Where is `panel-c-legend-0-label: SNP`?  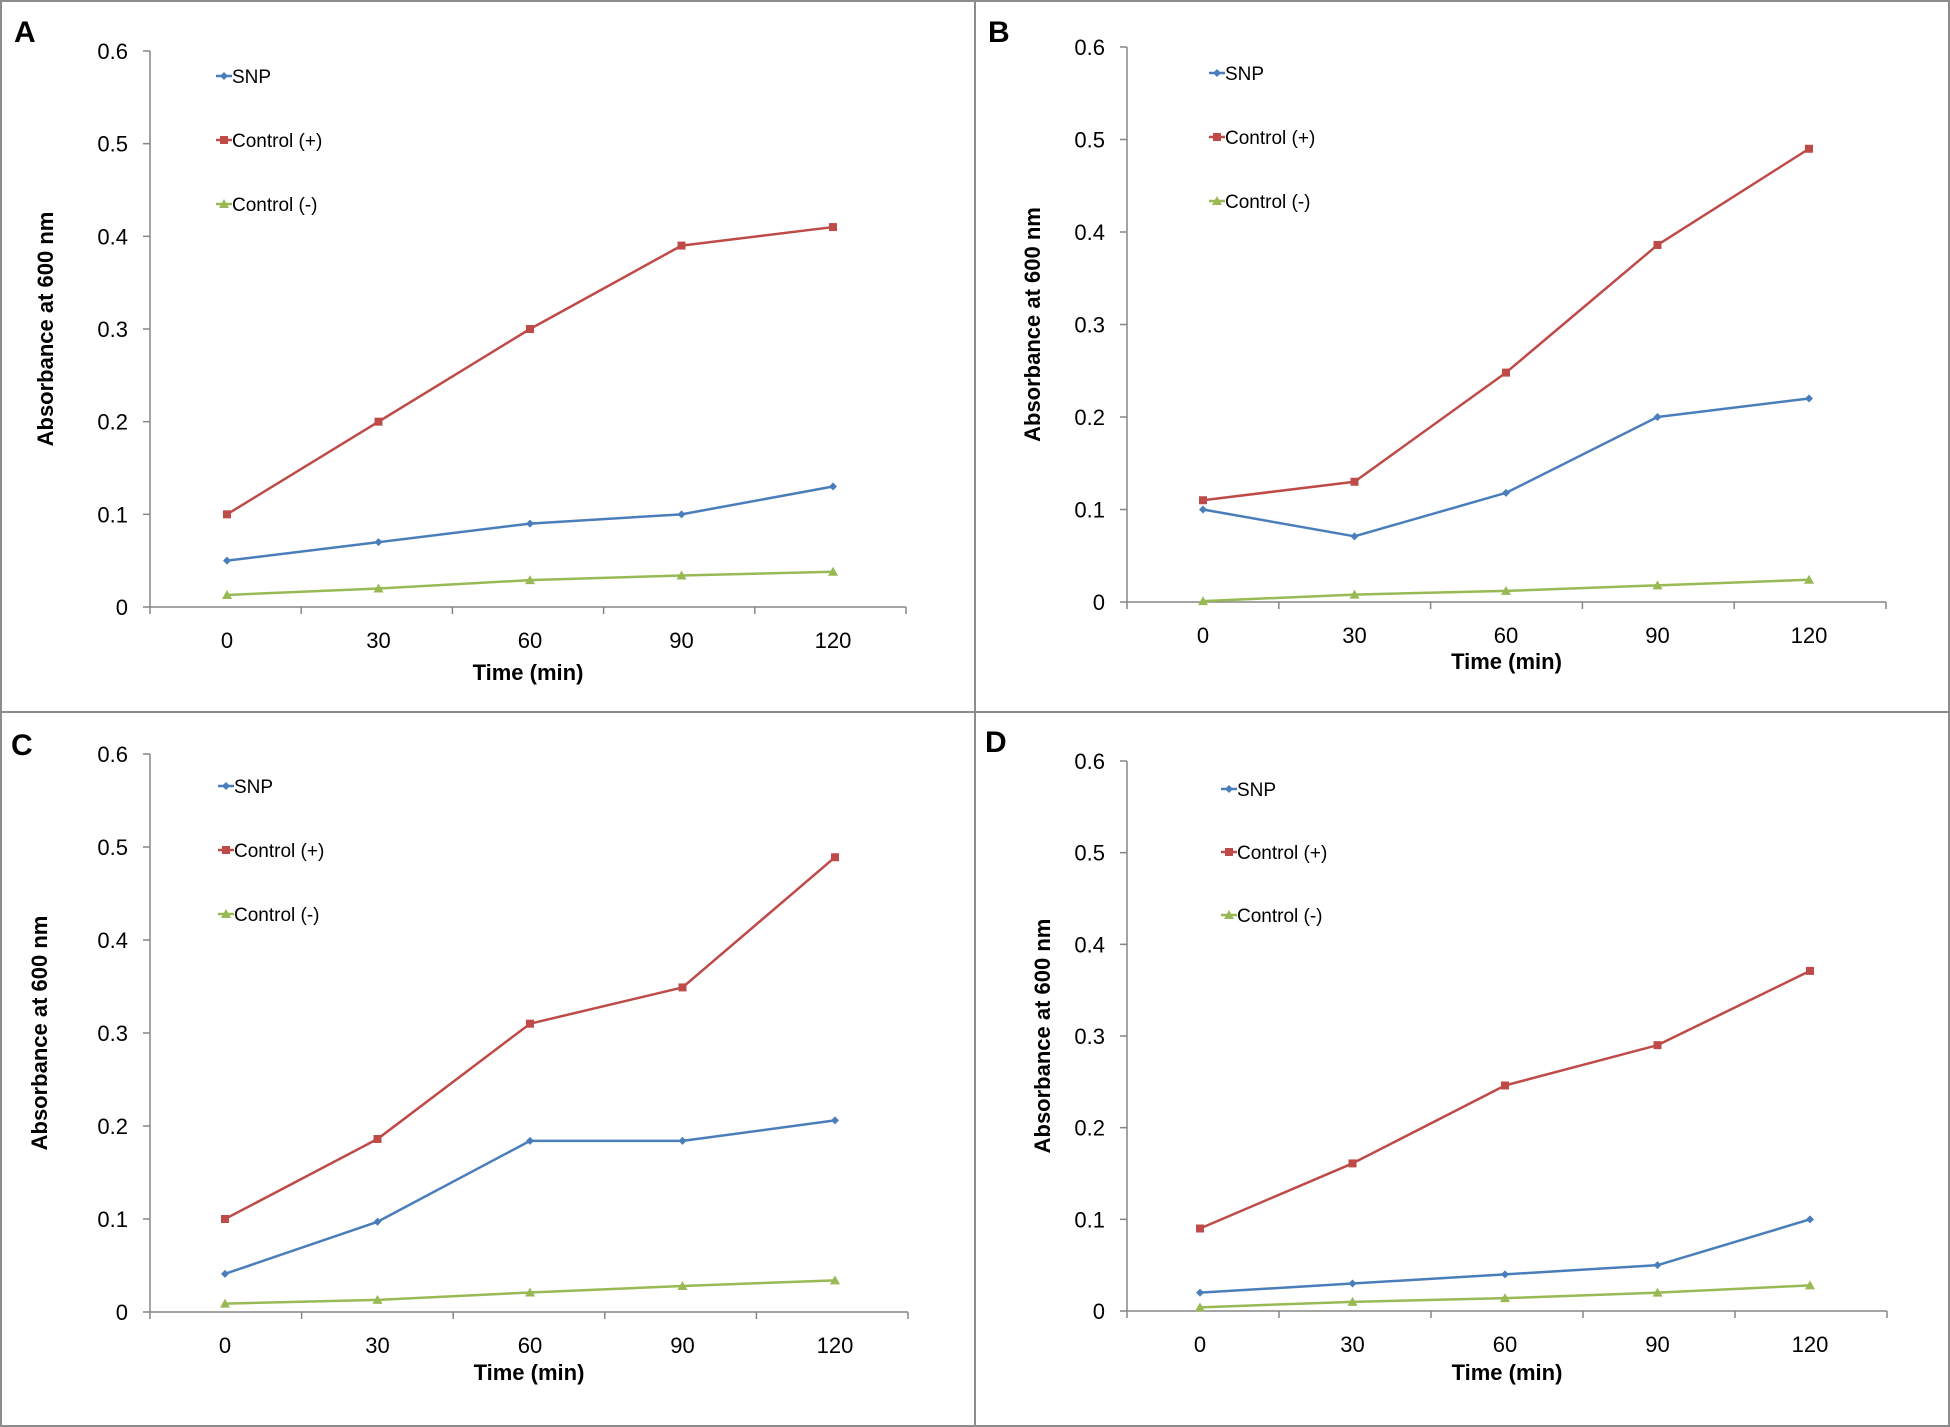 panel-c-legend-0-label: SNP is located at coordinates (253, 787).